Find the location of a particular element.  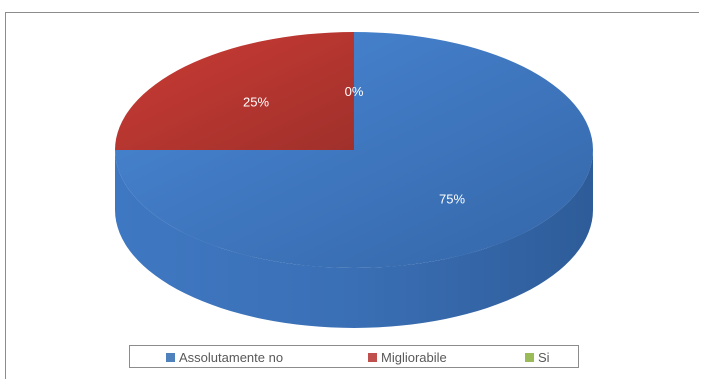

legend-swatch-si is located at coordinates (529, 357).